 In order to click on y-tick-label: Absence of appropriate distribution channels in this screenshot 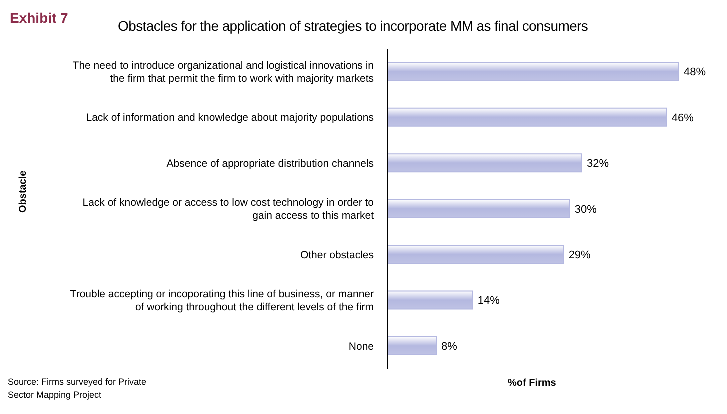, I will do `click(270, 164)`.